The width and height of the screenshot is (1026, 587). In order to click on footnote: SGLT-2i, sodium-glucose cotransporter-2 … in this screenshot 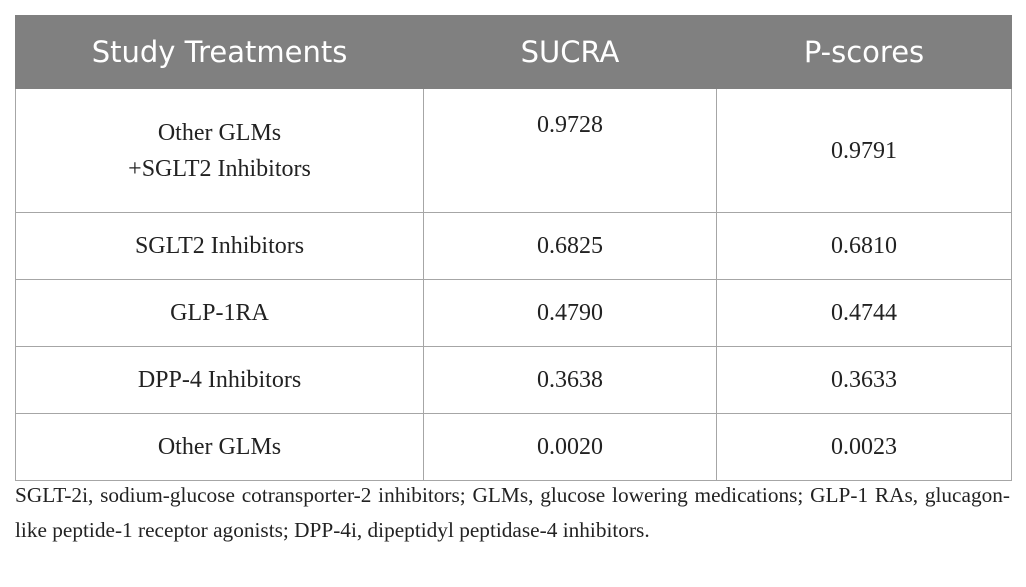, I will do `click(512, 512)`.